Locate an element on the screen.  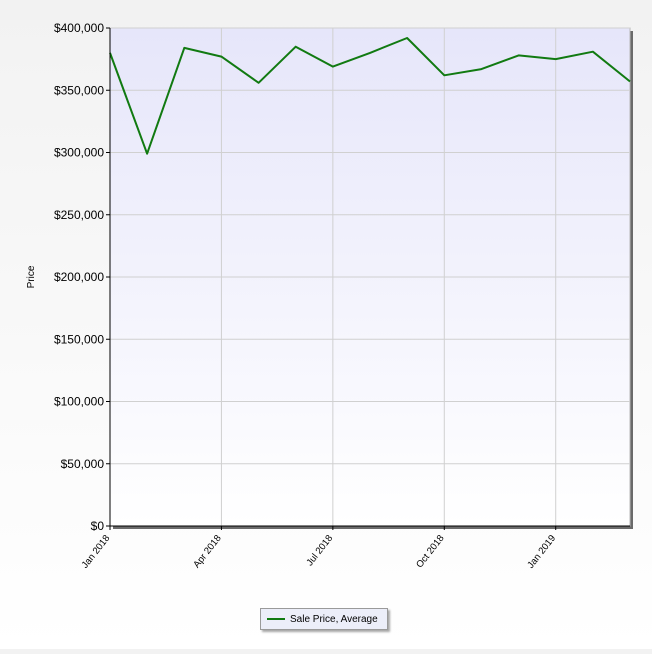
y-tick-label: $50,000 is located at coordinates (83, 464).